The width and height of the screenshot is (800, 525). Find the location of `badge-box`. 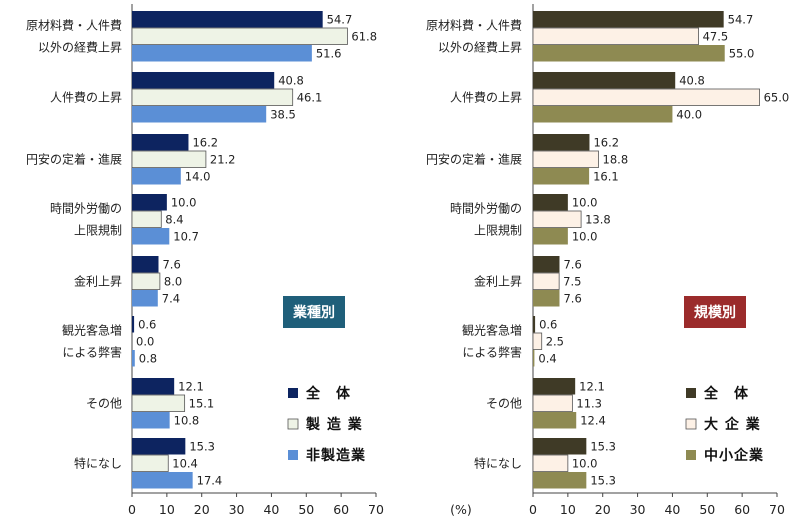

badge-box is located at coordinates (715, 312).